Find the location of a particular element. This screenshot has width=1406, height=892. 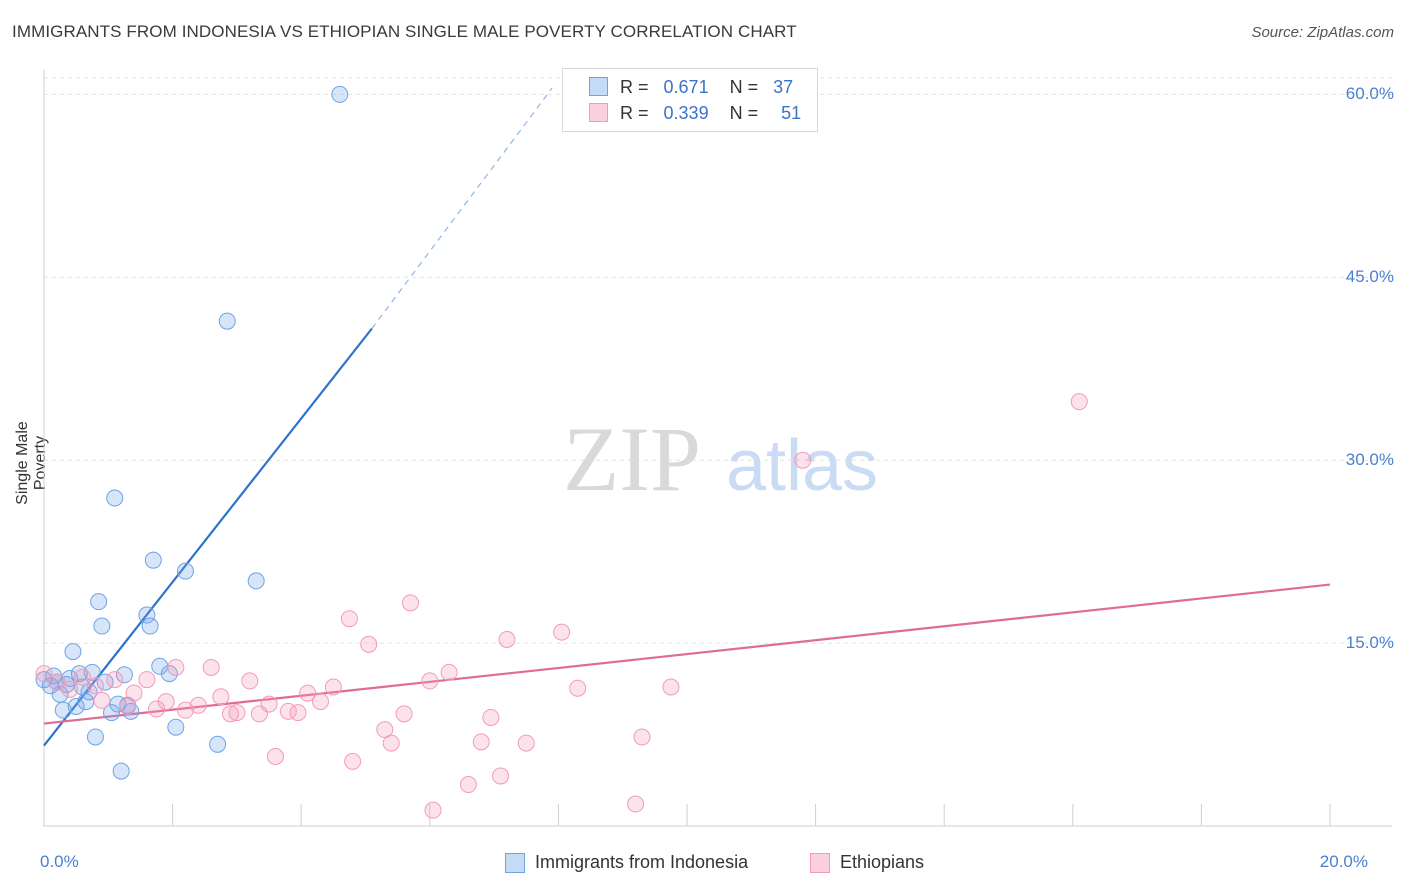

x-tick-label: 0.0% is located at coordinates (59, 861).